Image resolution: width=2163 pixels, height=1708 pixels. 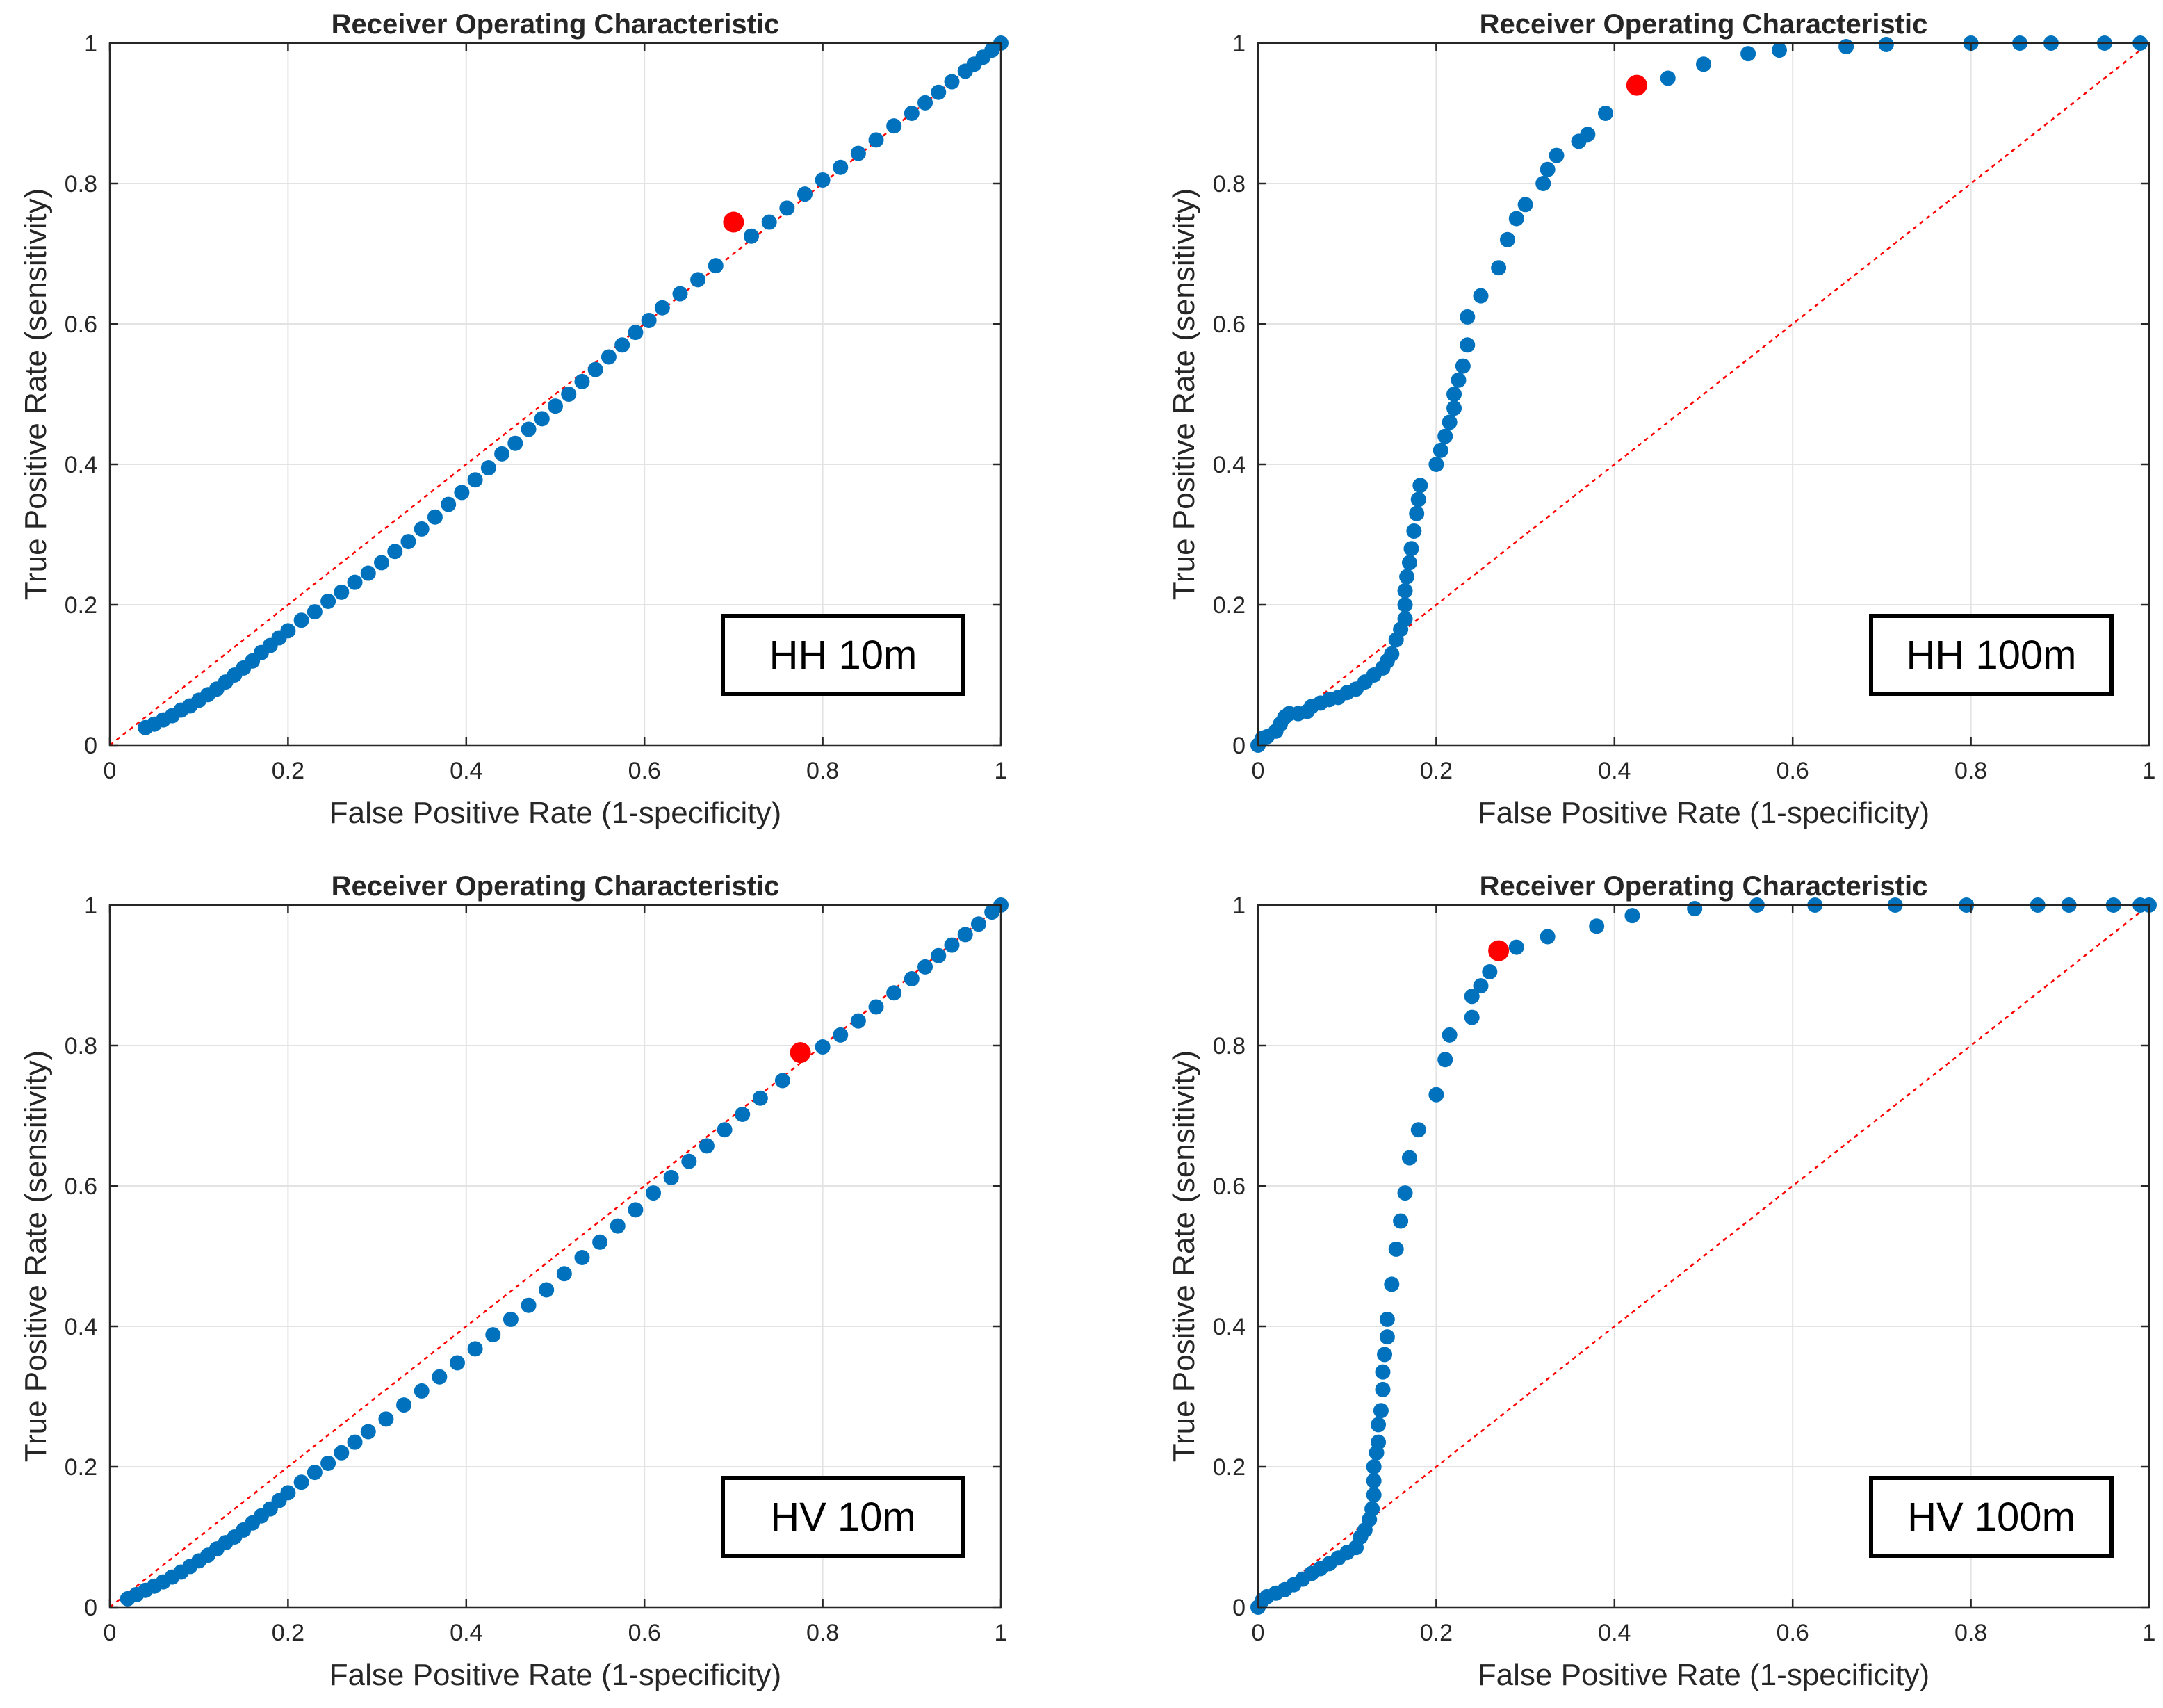 What do you see at coordinates (36, 395) in the screenshot?
I see `y-axis-label: True Positive Rate (sensitivity)` at bounding box center [36, 395].